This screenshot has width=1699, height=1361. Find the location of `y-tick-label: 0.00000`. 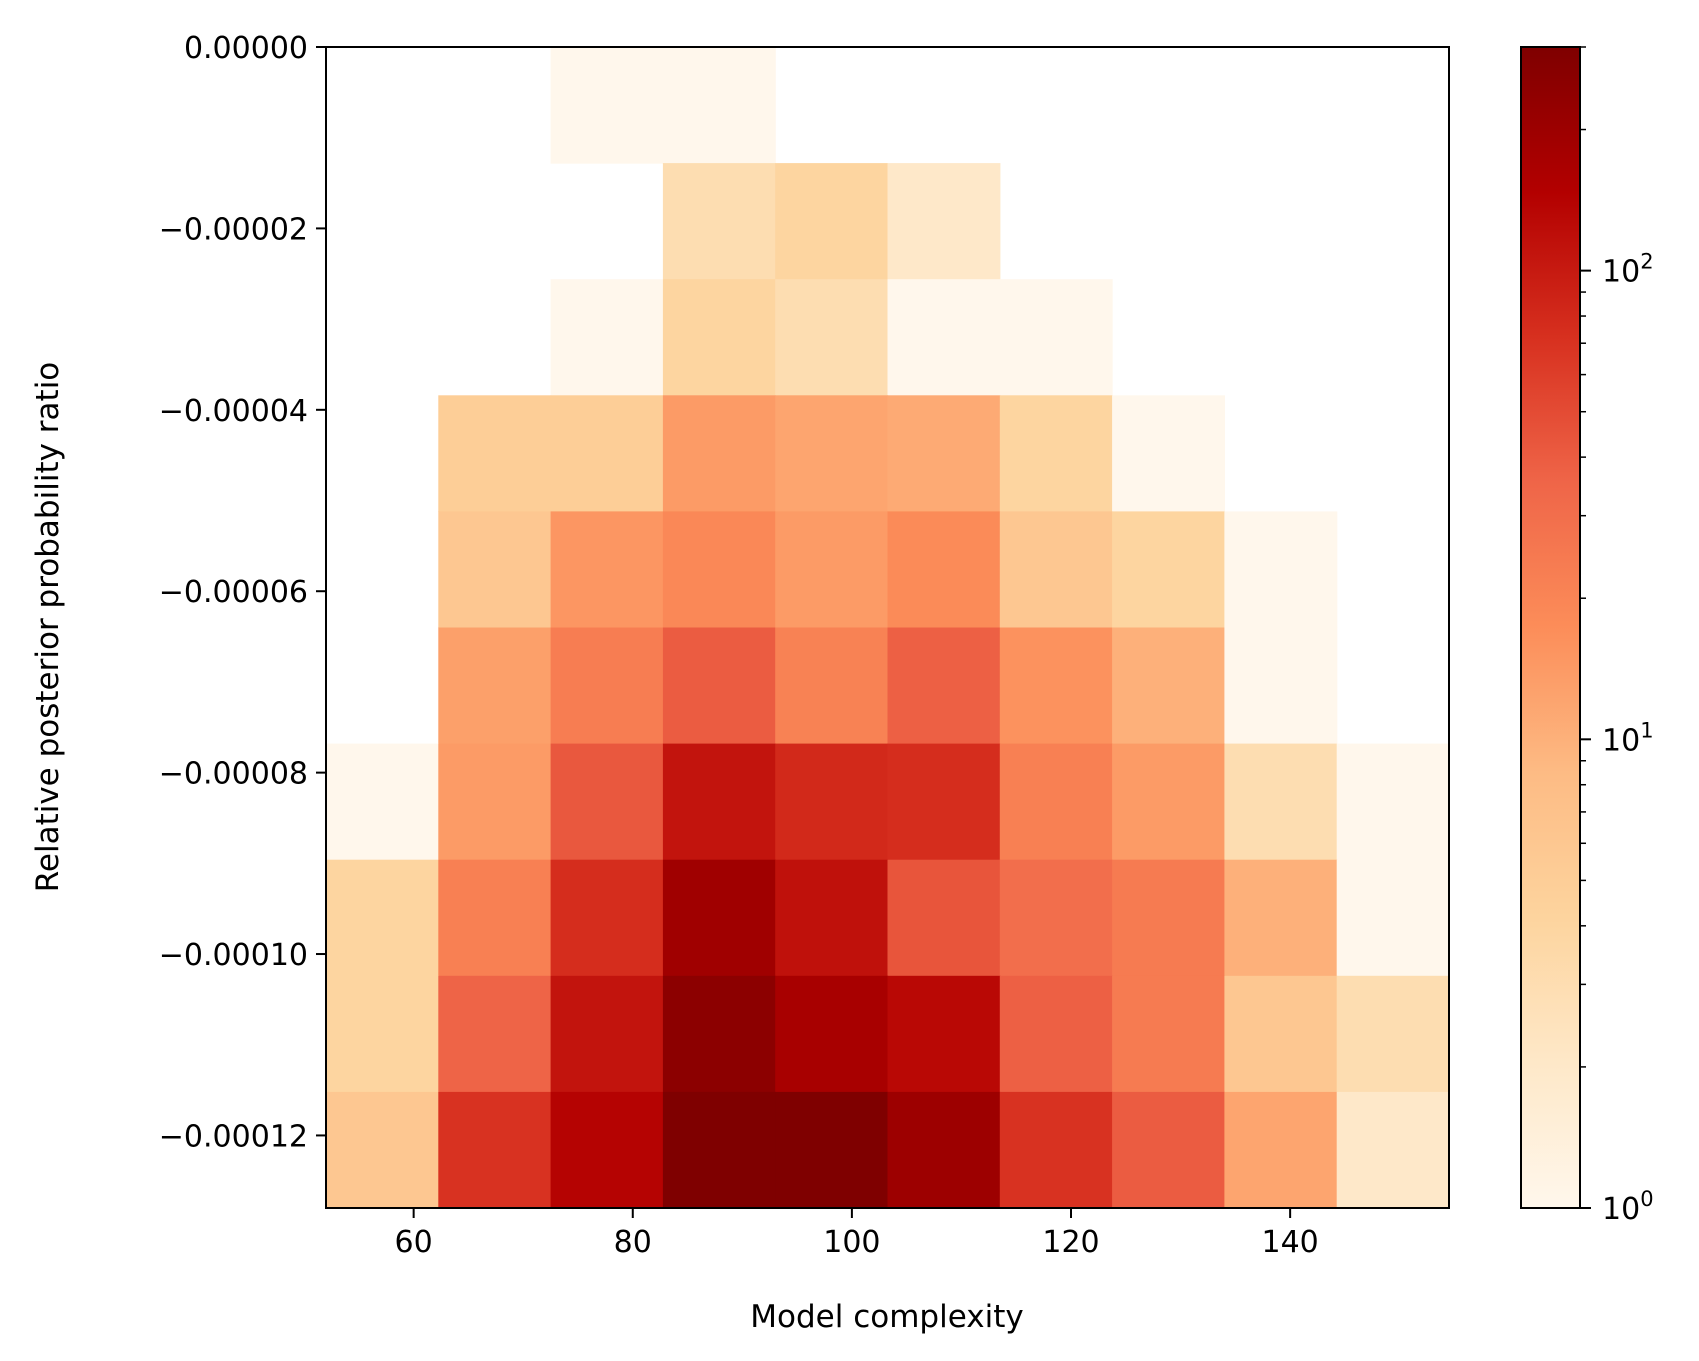

y-tick-label: 0.00000 is located at coordinates (246, 48).